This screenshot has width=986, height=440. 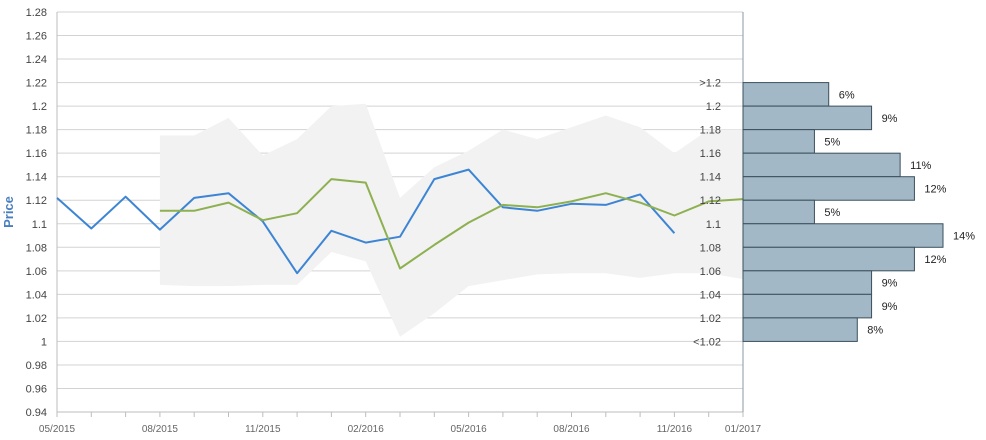 What do you see at coordinates (710, 131) in the screenshot?
I see `histogram-bin-label: 1.18` at bounding box center [710, 131].